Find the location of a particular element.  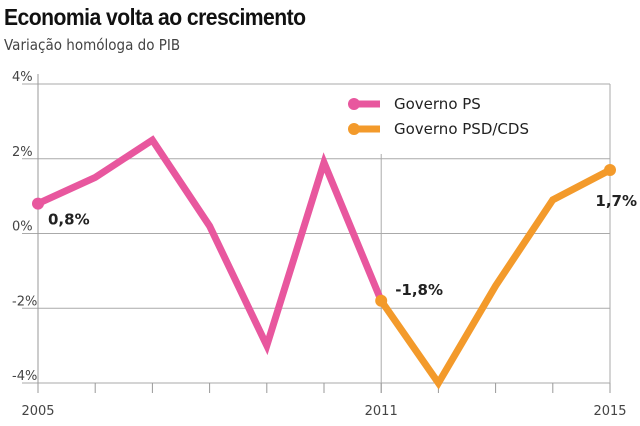

data-label: -1,8% is located at coordinates (419, 290).